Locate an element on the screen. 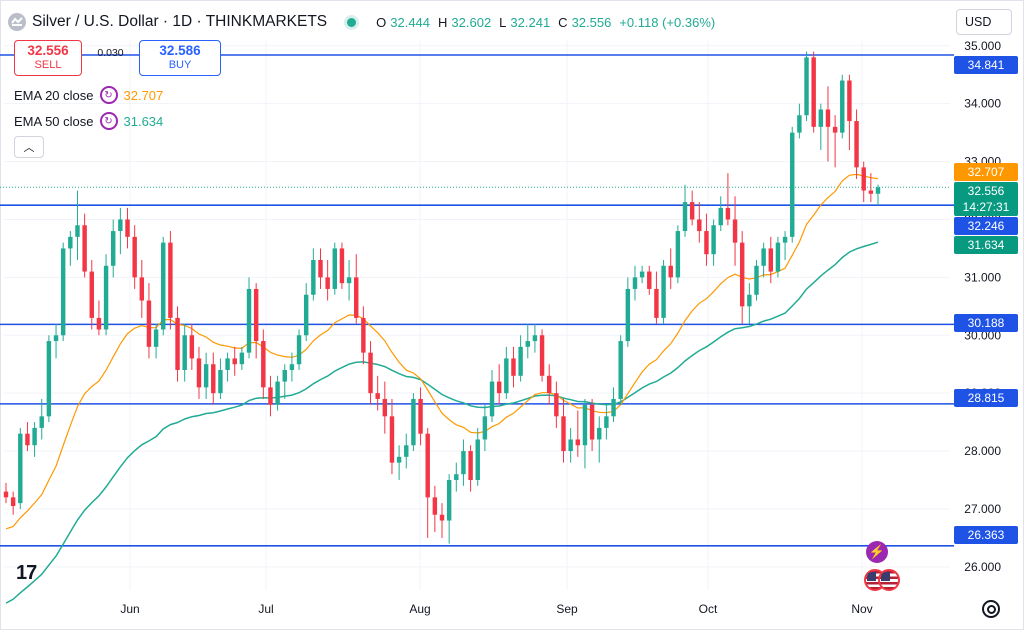  market-open-icon is located at coordinates (352, 22).